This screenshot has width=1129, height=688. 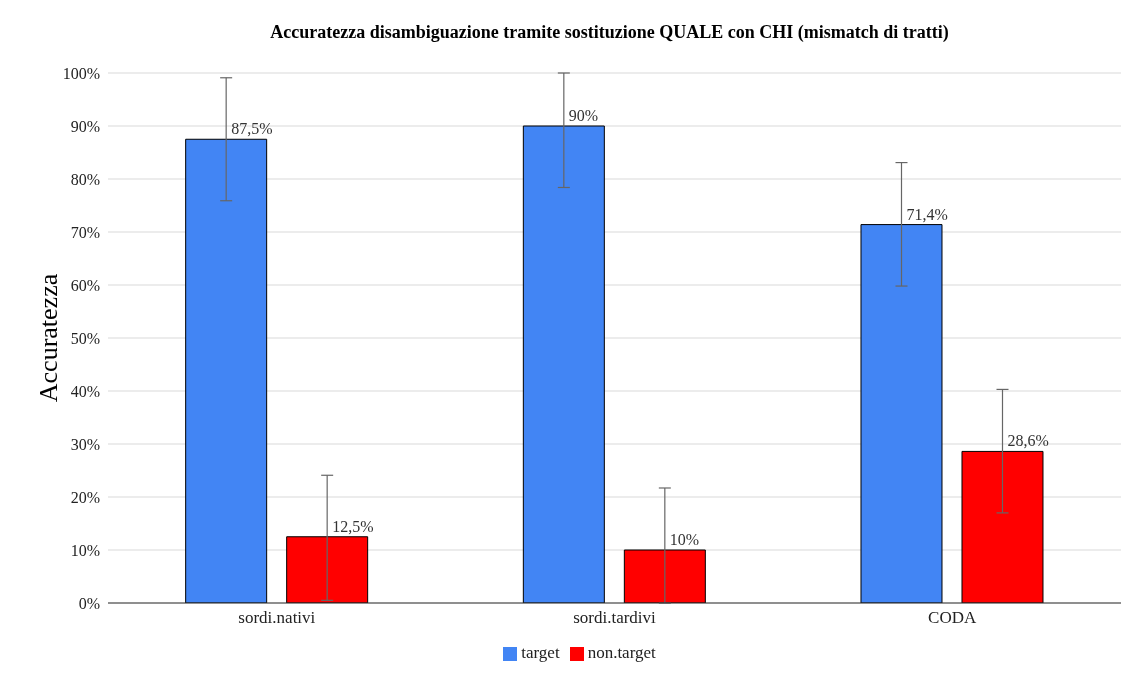 I want to click on y-tick-label: 60%, so click(x=85, y=285).